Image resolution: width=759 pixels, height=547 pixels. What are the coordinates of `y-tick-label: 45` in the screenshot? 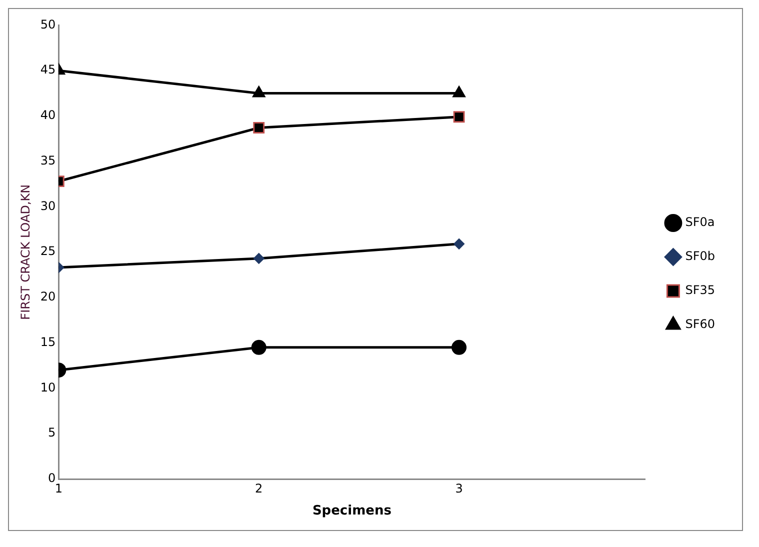 It's located at (48, 69).